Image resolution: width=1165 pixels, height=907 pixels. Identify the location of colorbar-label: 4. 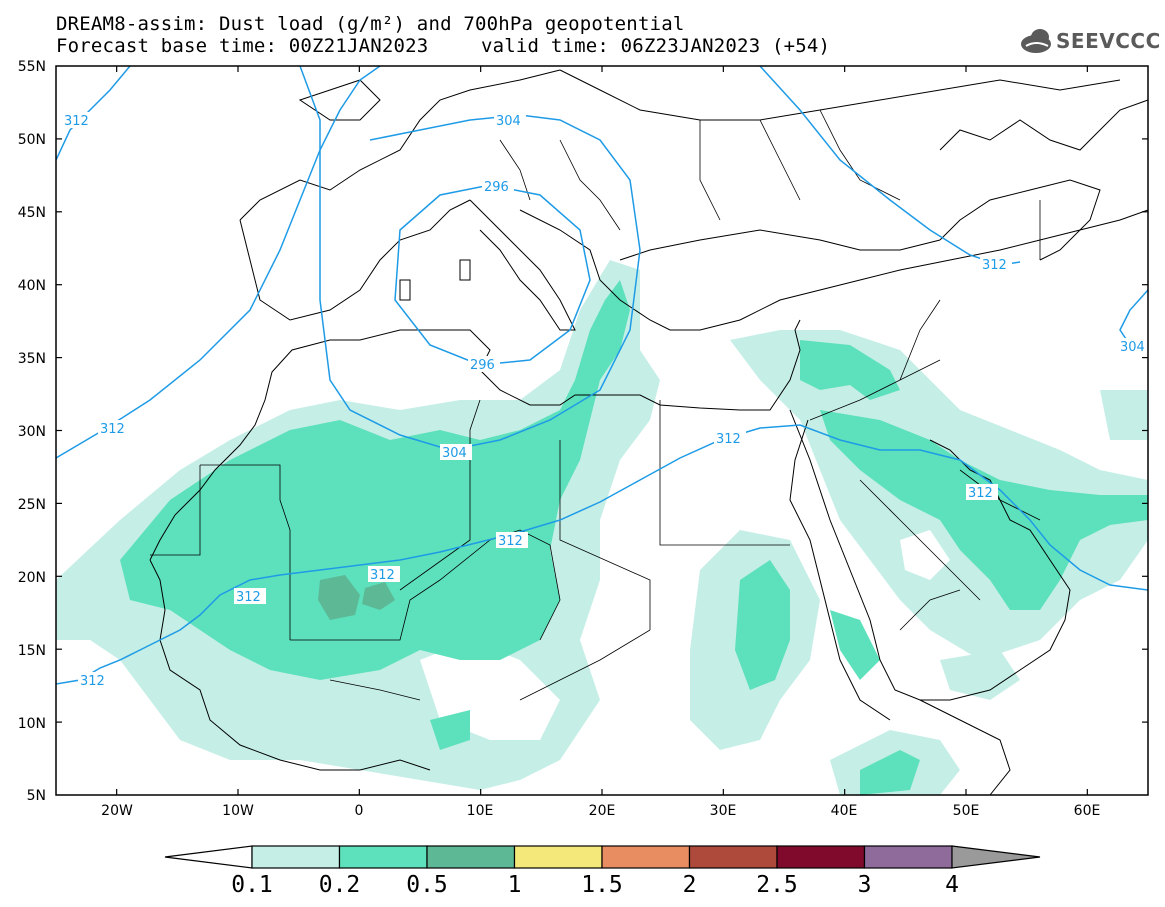
(952, 885).